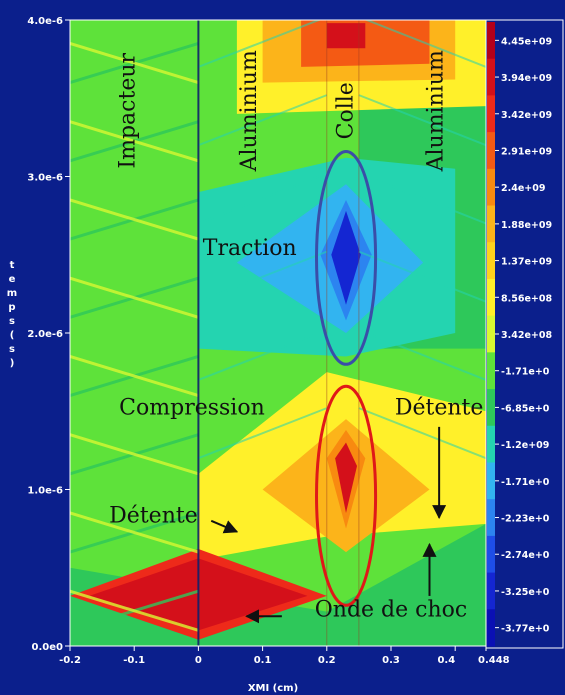  I want to click on colorbar-label: -2.74e+0, so click(525, 555).